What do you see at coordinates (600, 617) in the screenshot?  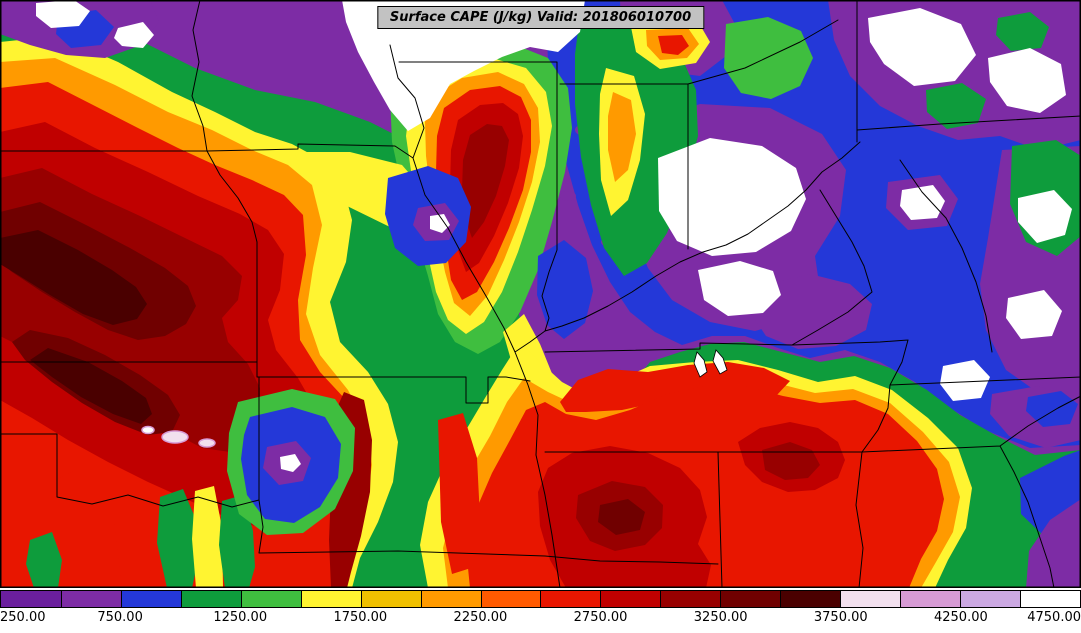 I see `colorbar-tick-label: 2750.00` at bounding box center [600, 617].